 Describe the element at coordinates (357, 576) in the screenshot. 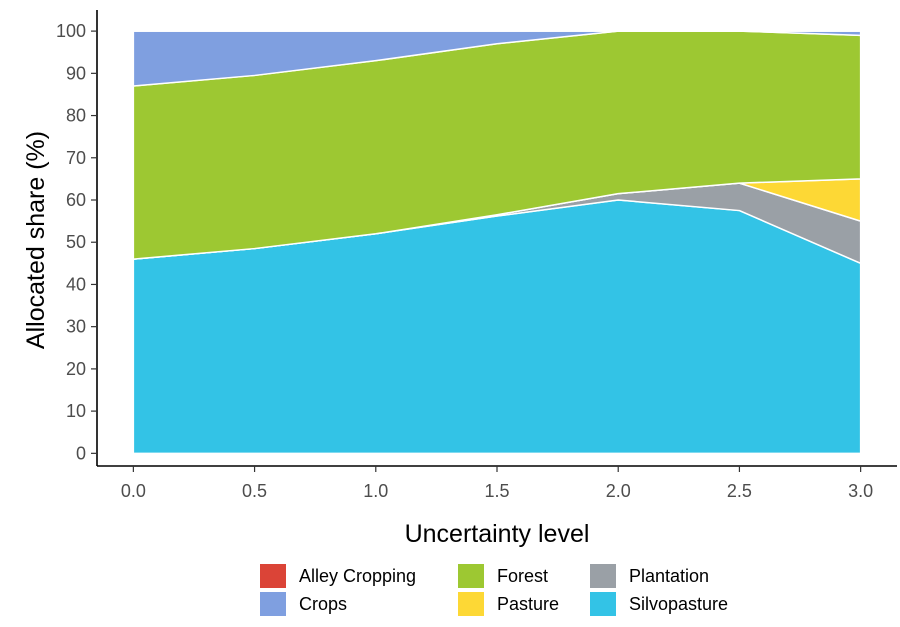

I see `legend-label-alley-cropping: Alley Cropping` at that location.